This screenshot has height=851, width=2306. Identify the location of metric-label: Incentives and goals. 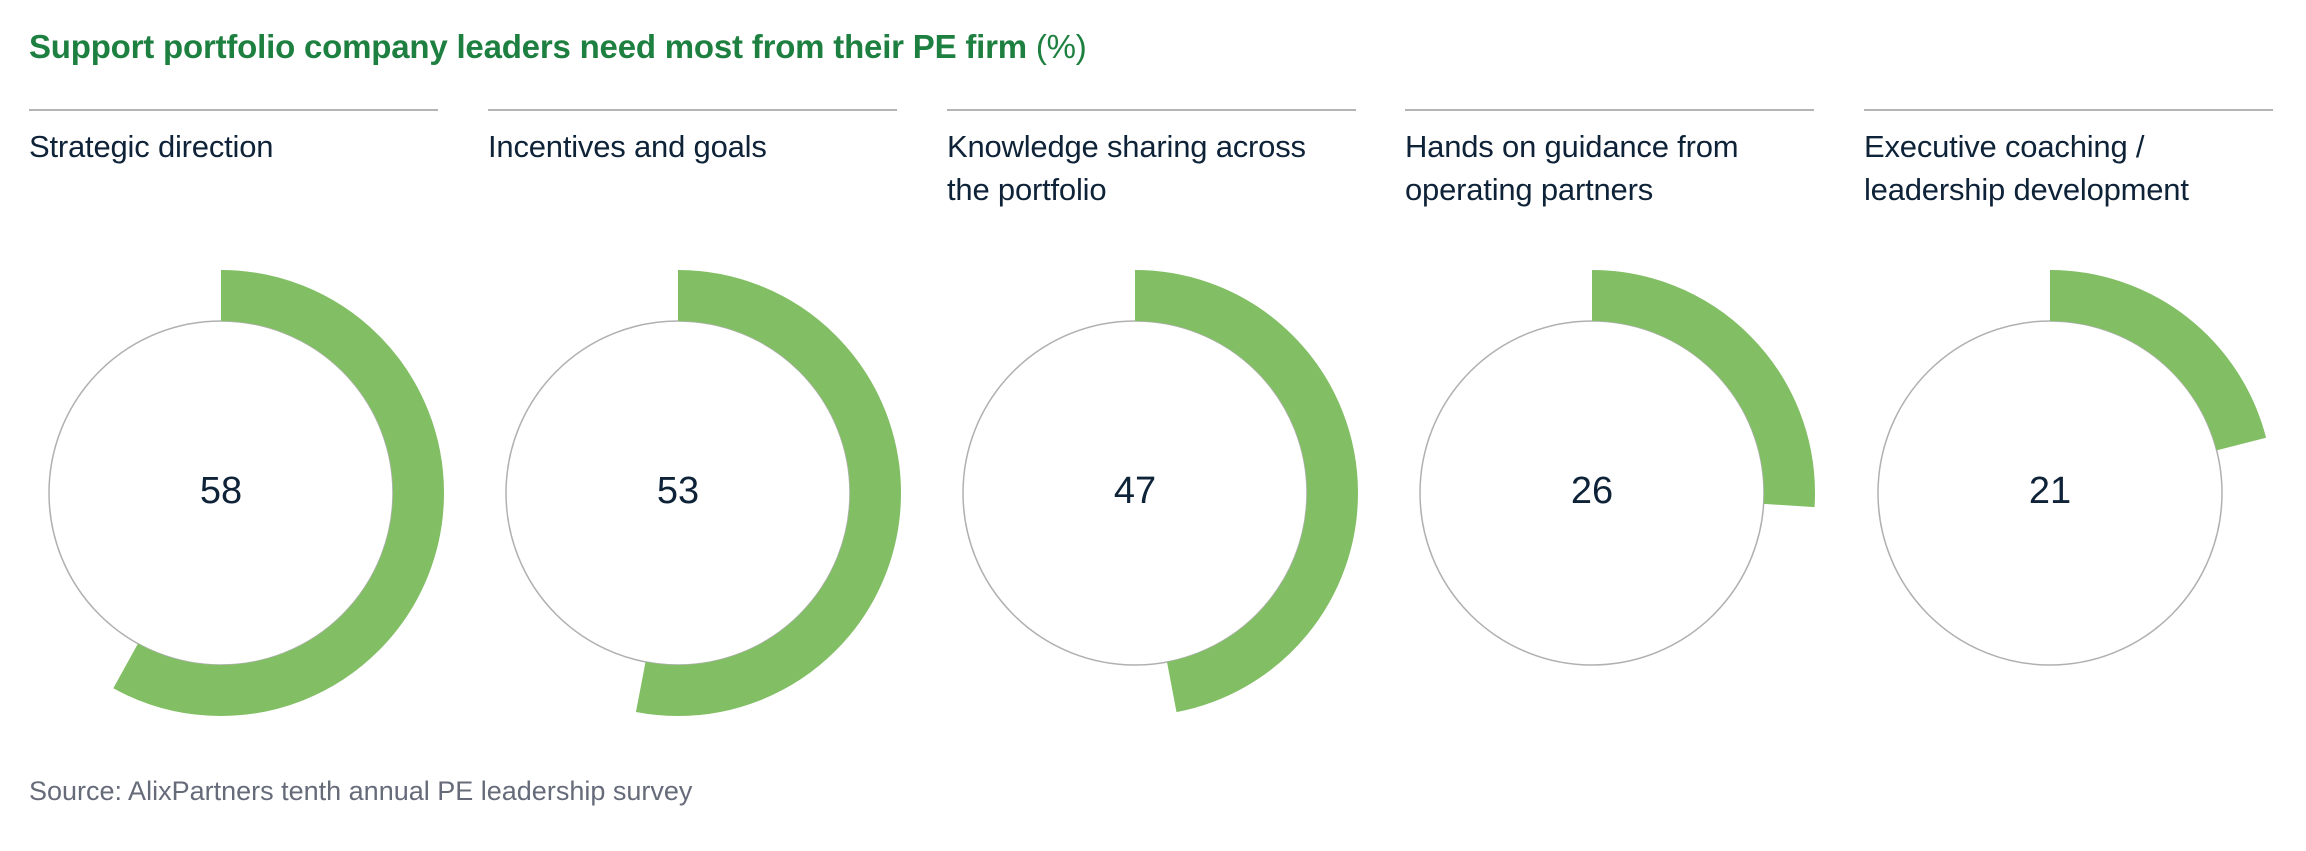
(692, 146).